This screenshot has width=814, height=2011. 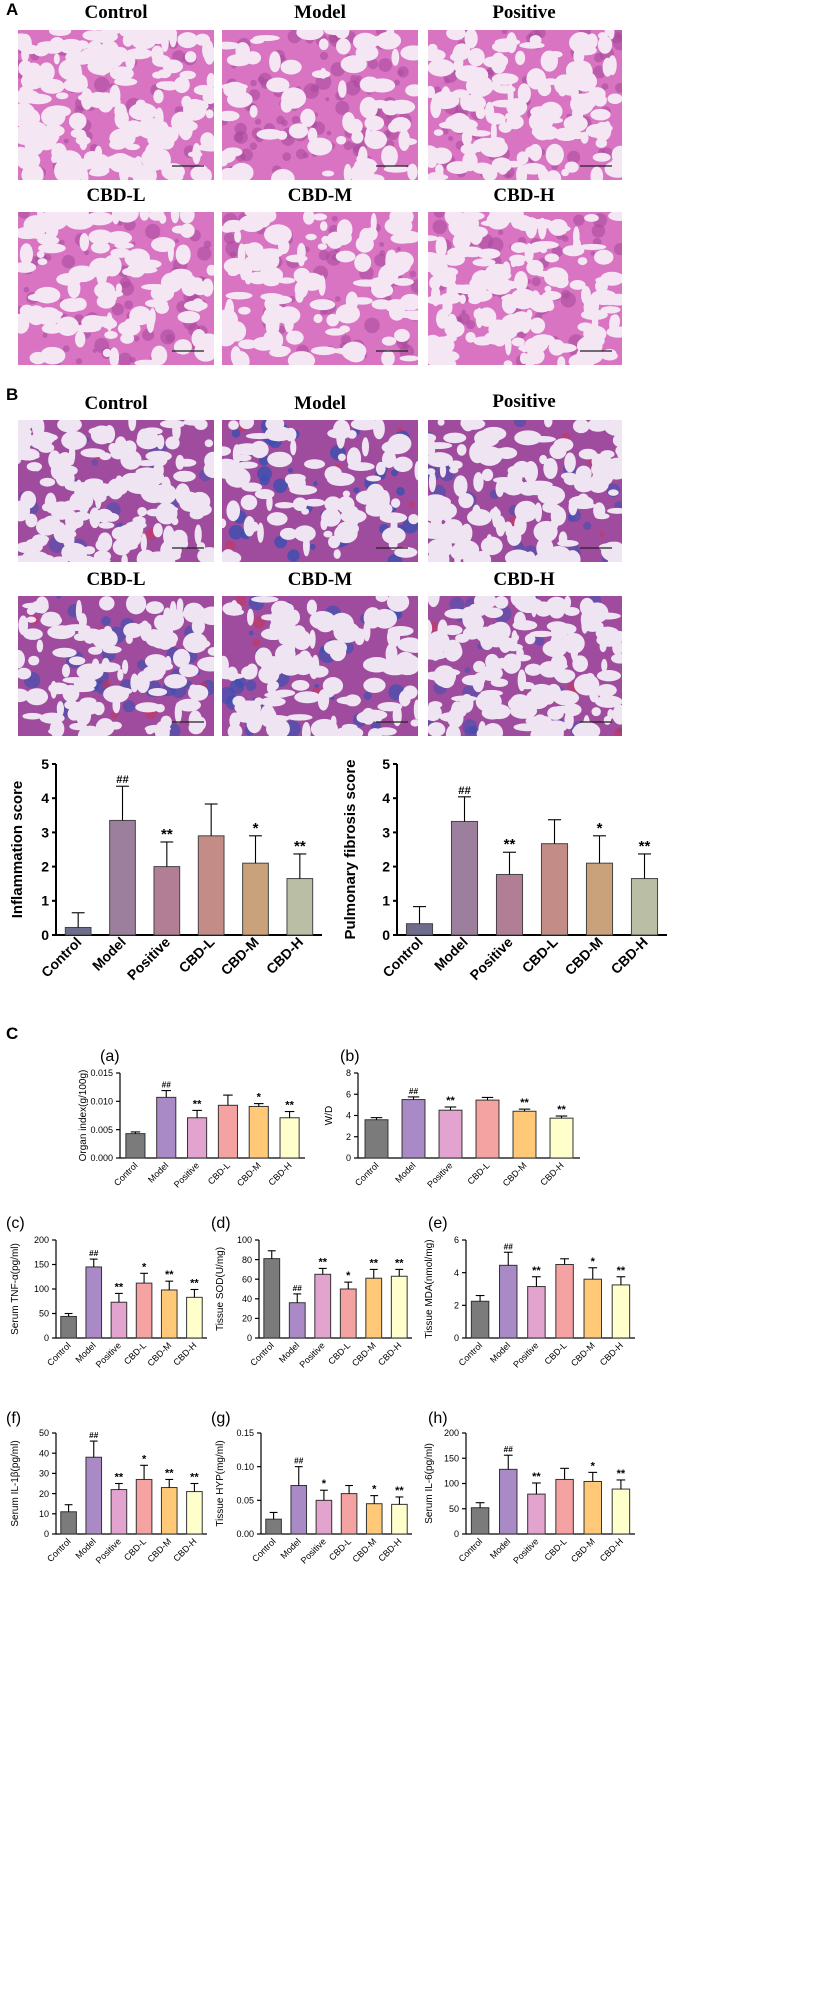 What do you see at coordinates (15, 1223) in the screenshot?
I see `chart-panel-label: (c)` at bounding box center [15, 1223].